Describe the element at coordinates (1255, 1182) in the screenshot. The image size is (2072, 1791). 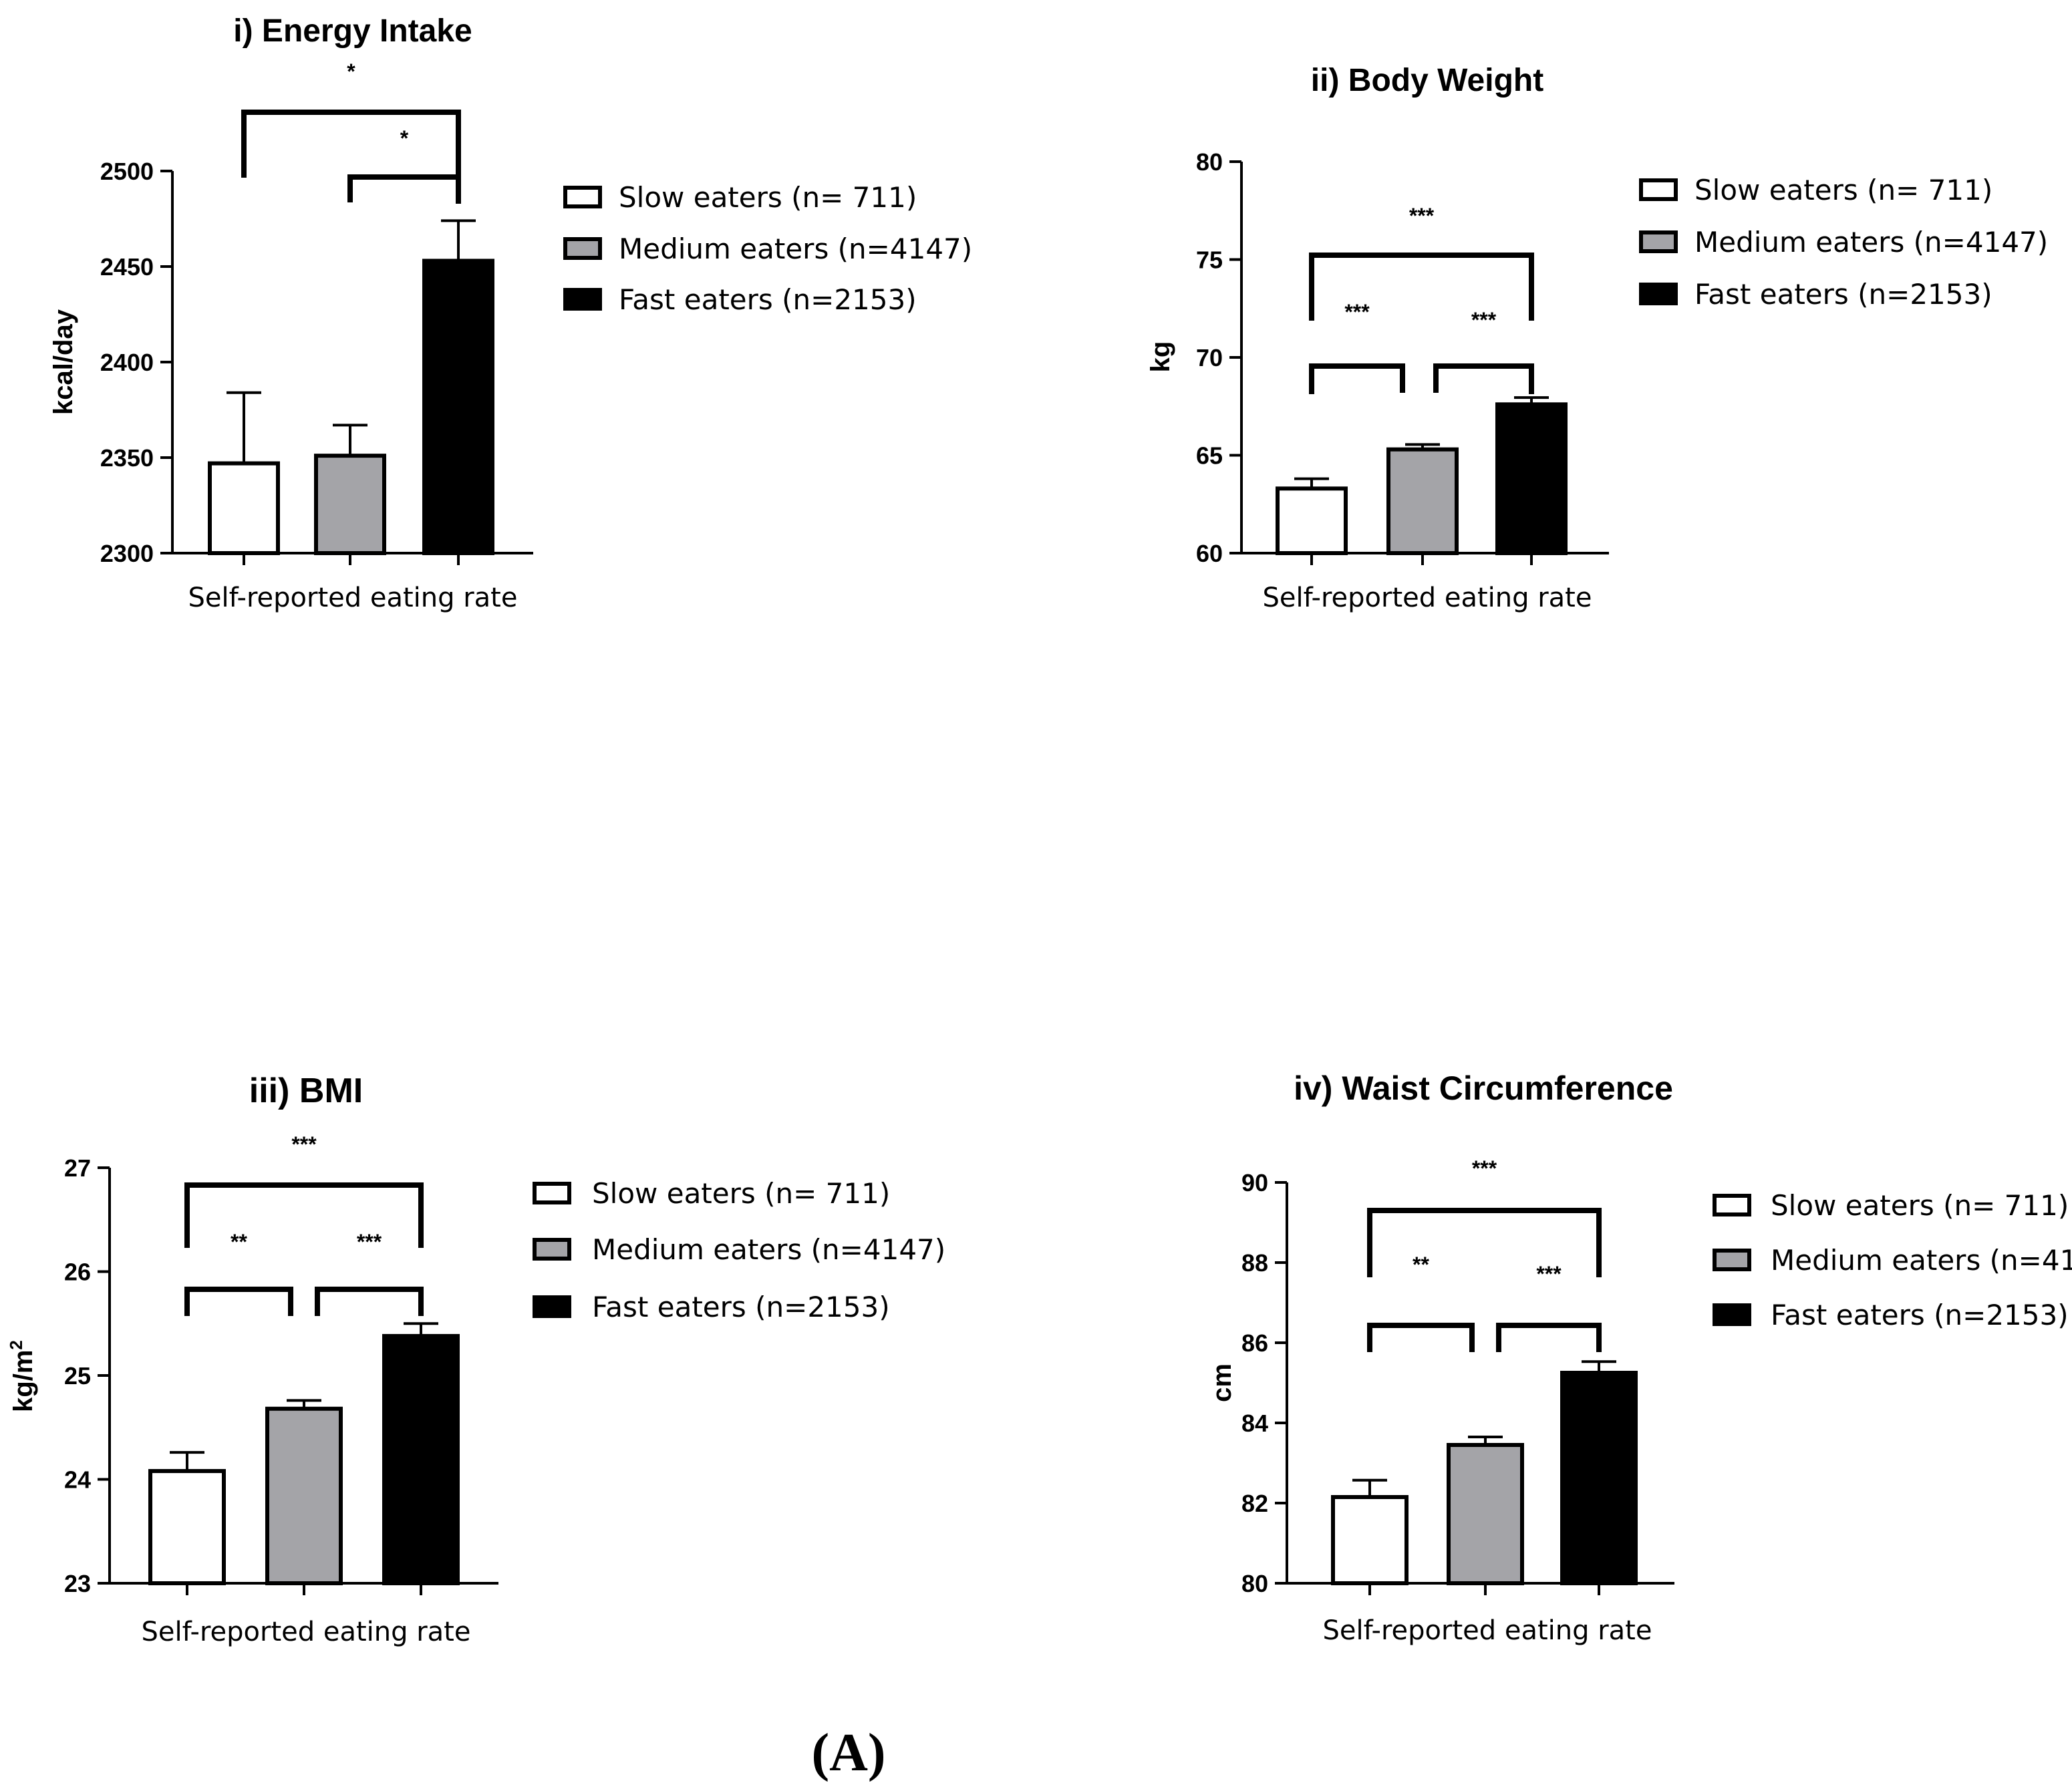
I see `y-tick-label: 90` at that location.